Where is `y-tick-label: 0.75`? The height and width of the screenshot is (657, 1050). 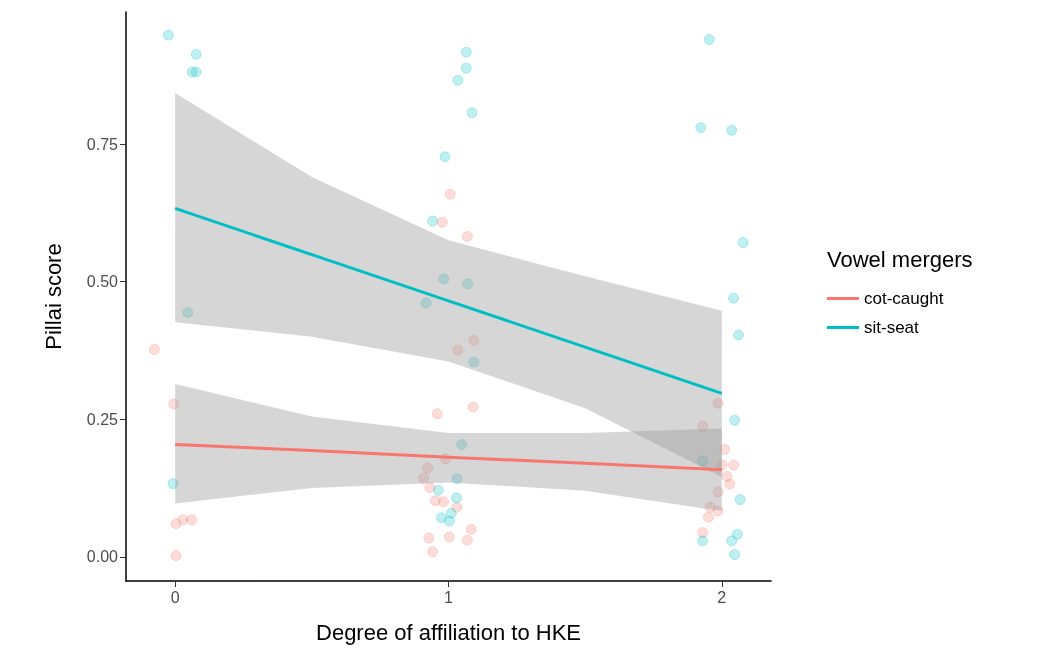
y-tick-label: 0.75 is located at coordinates (102, 144).